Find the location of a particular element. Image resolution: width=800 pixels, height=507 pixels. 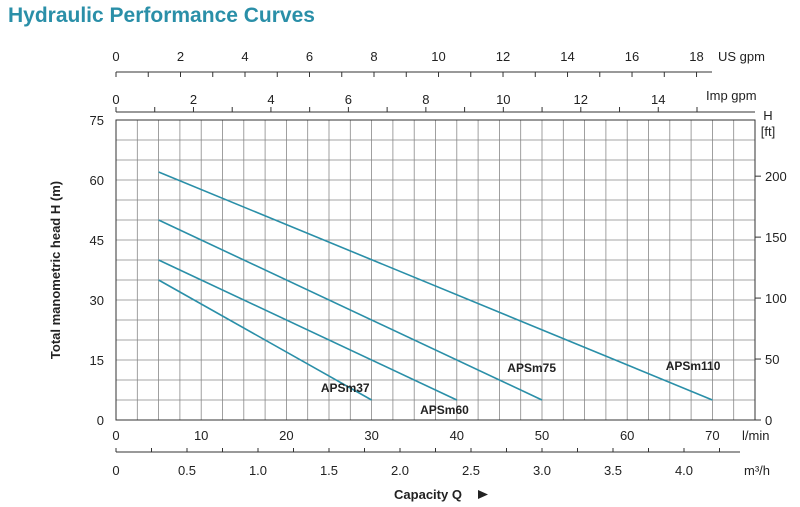

right-tick-label: 0 is located at coordinates (768, 420).